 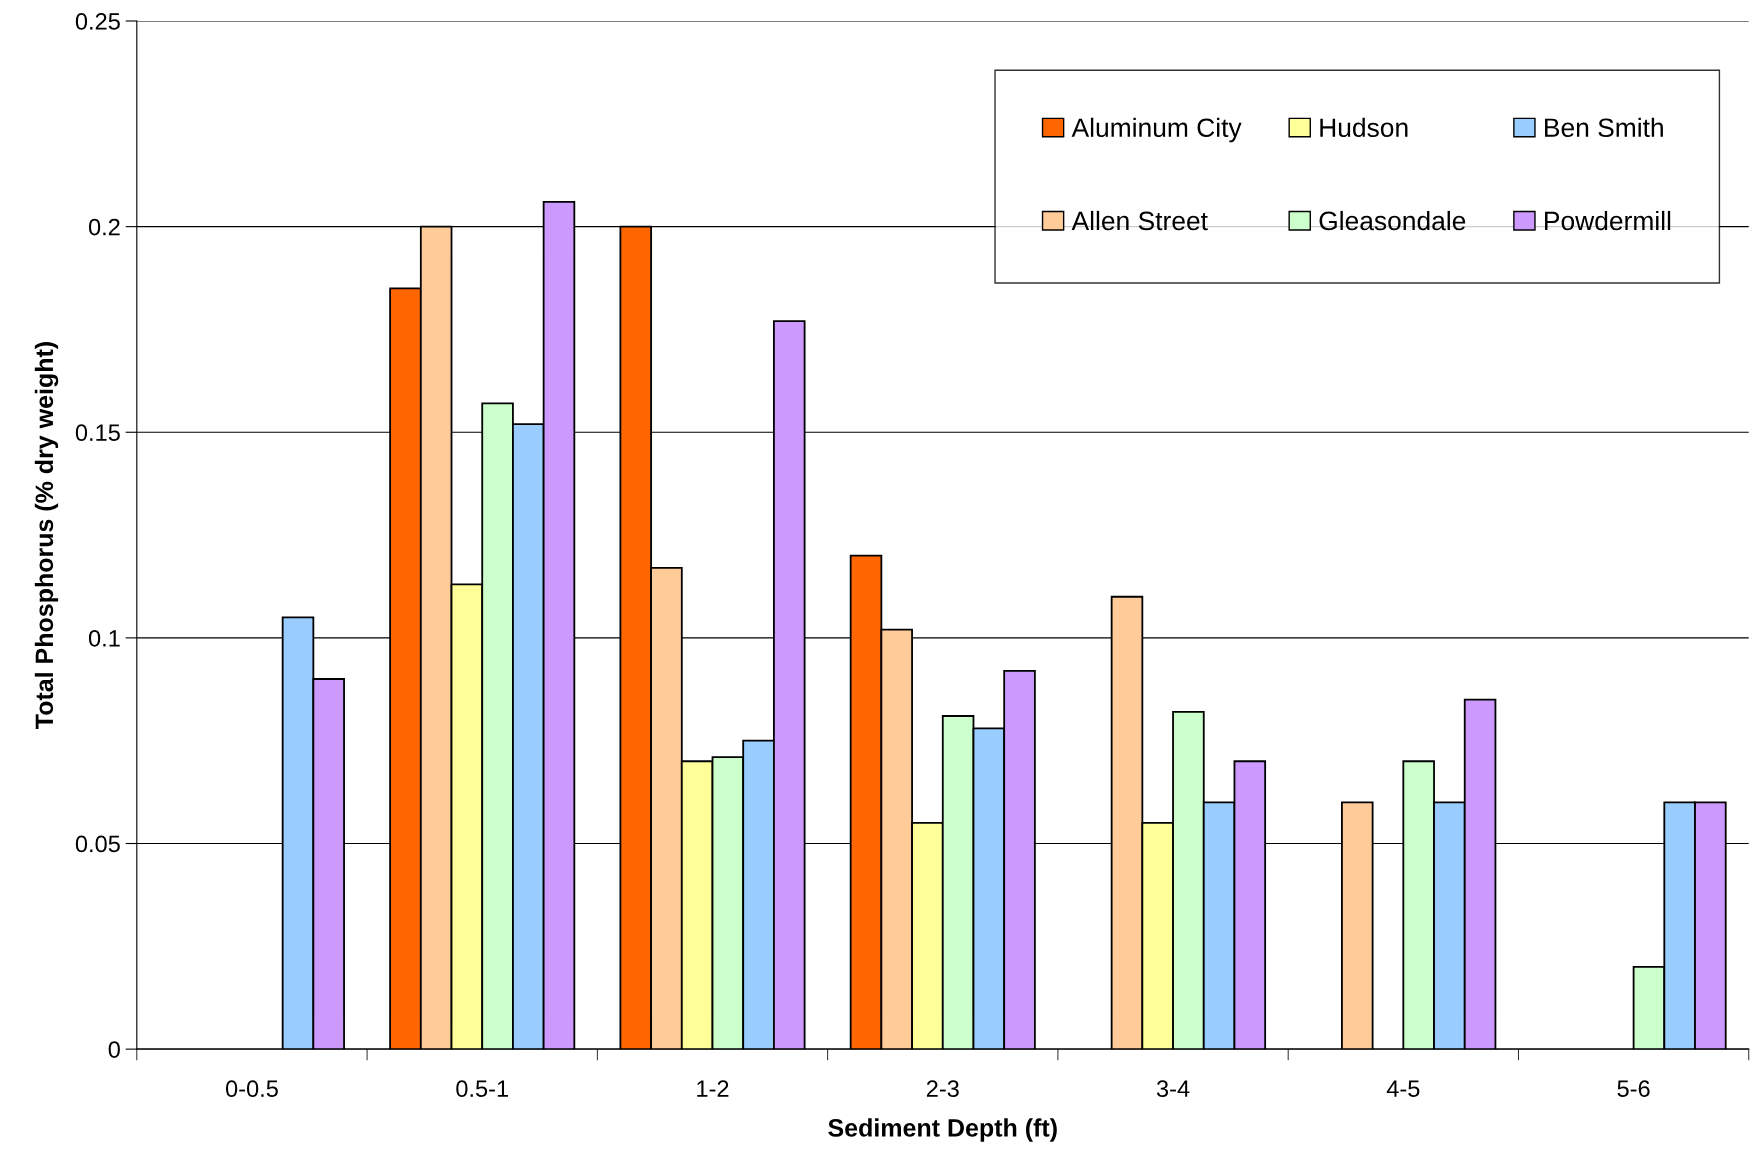 I want to click on x-tick-label: 4-5, so click(x=1403, y=1089).